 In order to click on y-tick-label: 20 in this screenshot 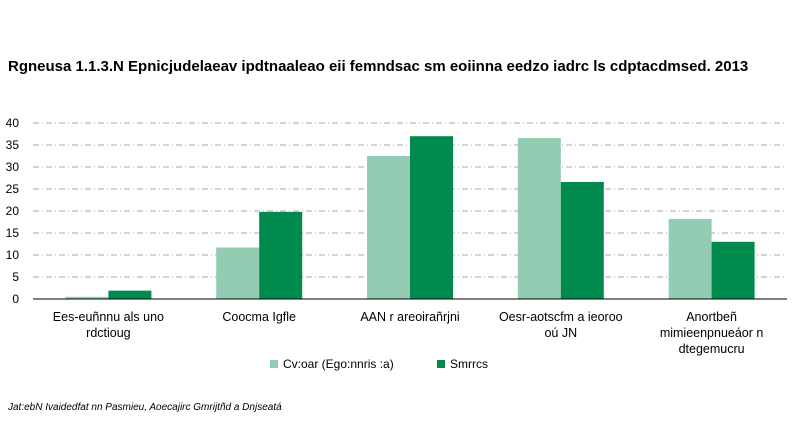, I will do `click(13, 211)`.